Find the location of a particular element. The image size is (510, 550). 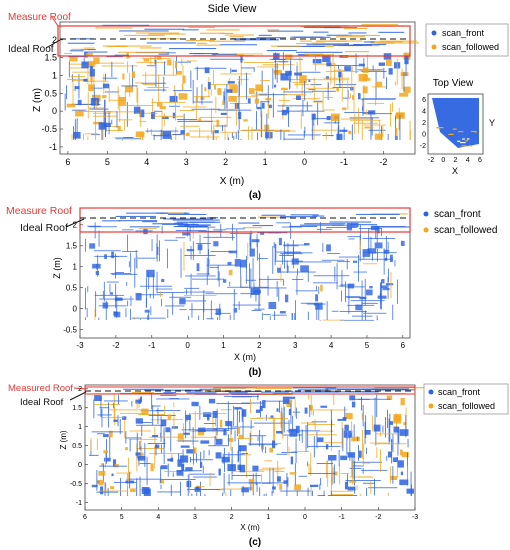

panel-c-caption: (c) is located at coordinates (255, 542).